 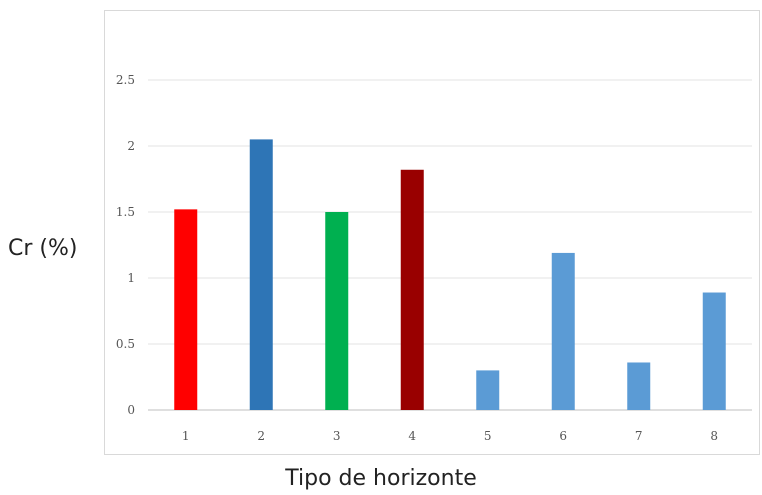 What do you see at coordinates (131, 278) in the screenshot?
I see `y-tick-label: 1` at bounding box center [131, 278].